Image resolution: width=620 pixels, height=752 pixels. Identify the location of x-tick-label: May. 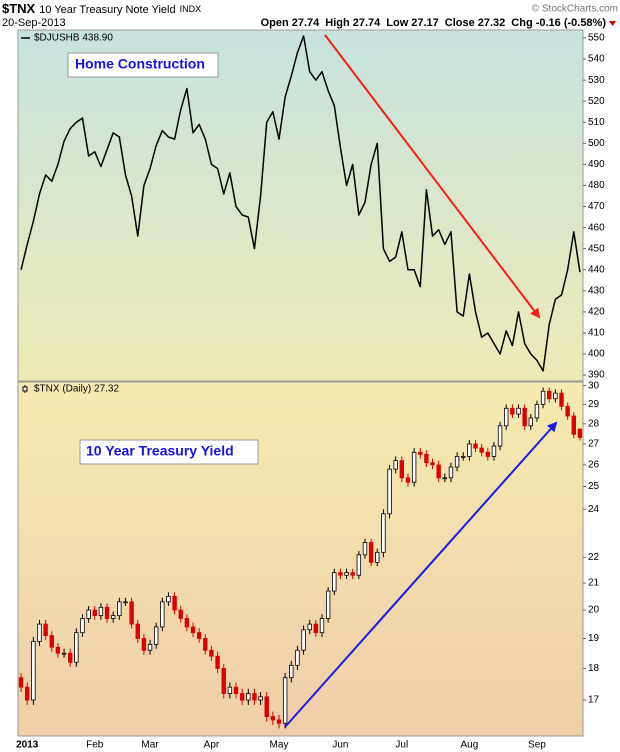
(279, 745).